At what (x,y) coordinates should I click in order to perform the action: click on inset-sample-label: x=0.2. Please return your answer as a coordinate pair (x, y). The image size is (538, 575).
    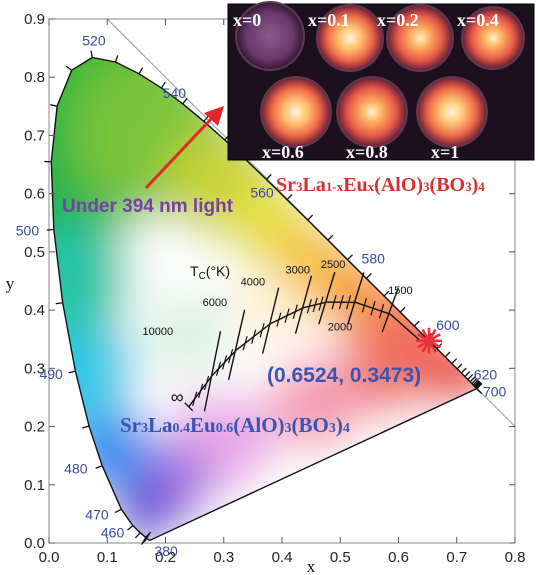
    Looking at the image, I should click on (398, 20).